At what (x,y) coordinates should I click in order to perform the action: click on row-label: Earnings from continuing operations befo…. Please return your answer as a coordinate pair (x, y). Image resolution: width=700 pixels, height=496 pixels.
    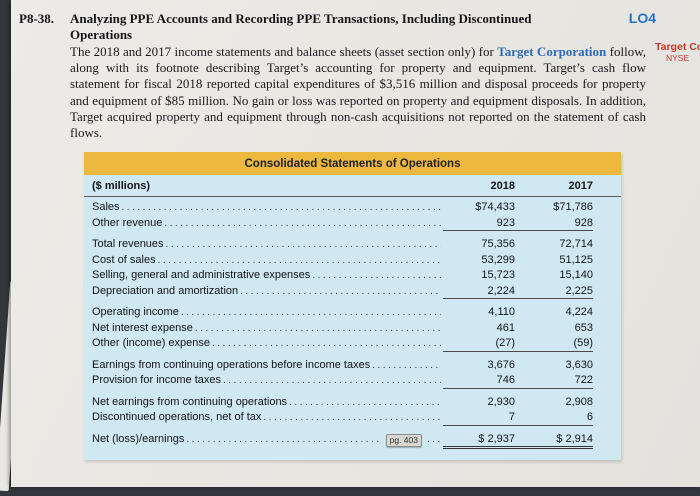
    Looking at the image, I should click on (231, 364).